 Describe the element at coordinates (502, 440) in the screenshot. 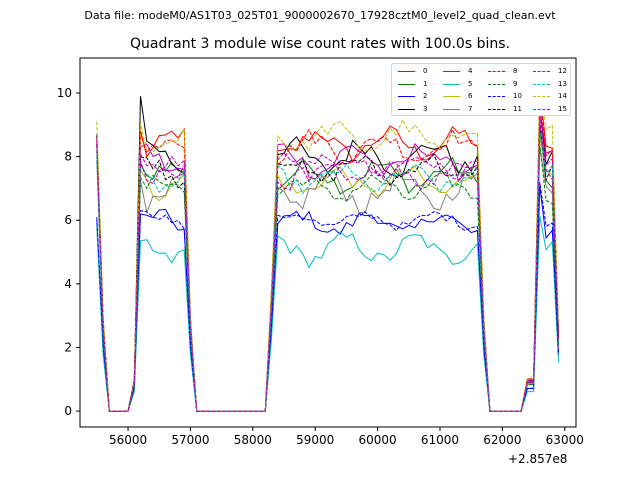

I see `x-tick-label: 62000` at that location.